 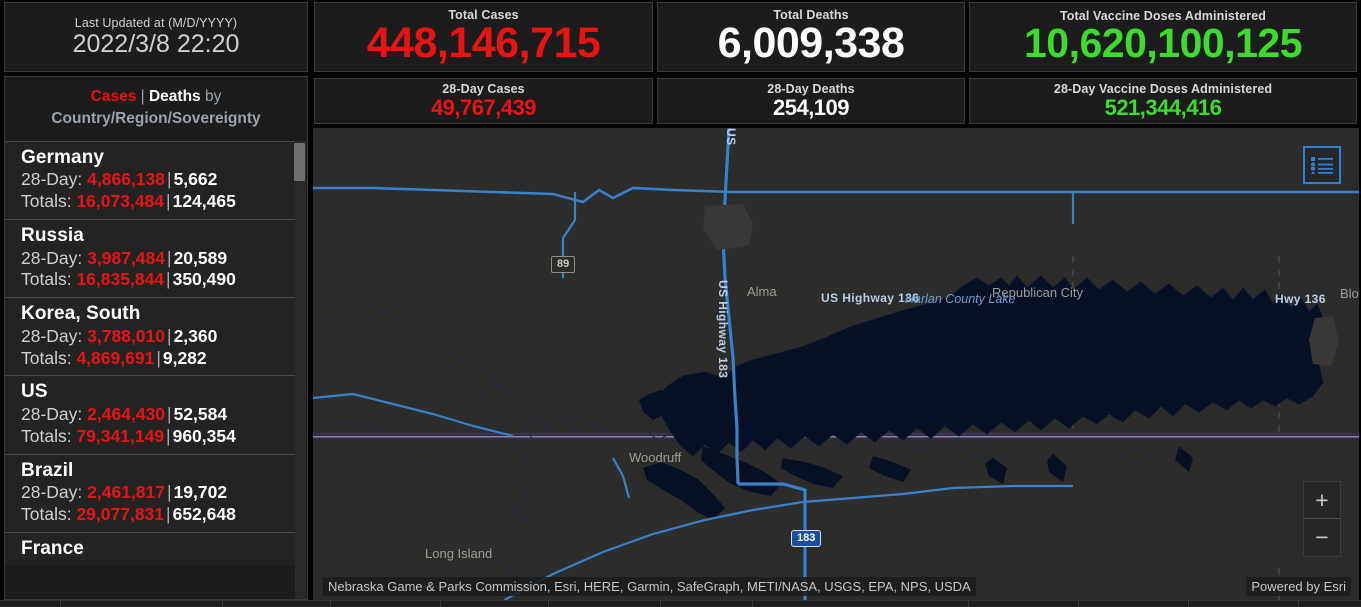 I want to click on country-name: US, so click(x=34, y=392).